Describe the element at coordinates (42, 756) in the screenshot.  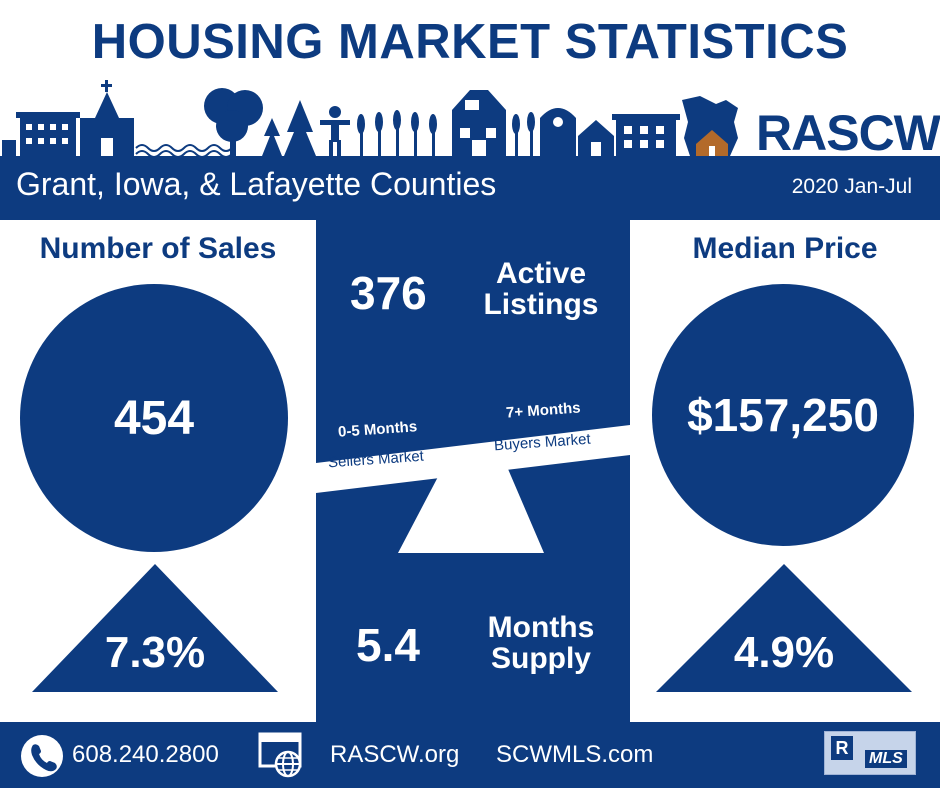
I see `phone-icon` at that location.